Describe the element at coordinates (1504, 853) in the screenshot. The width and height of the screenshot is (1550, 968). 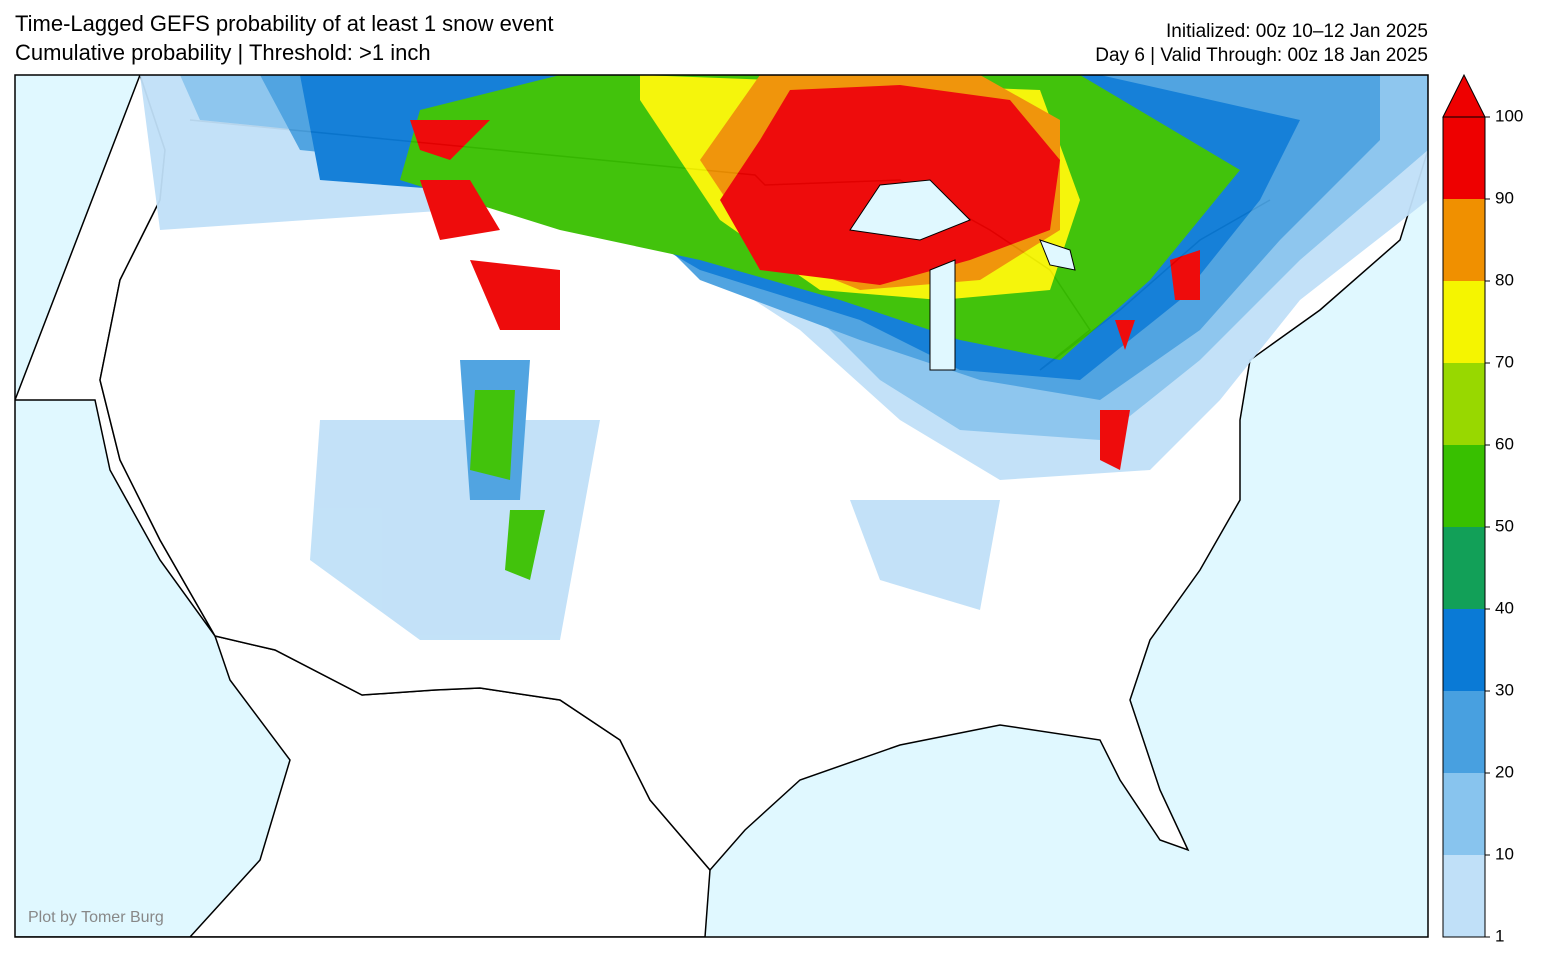
I see `colorbar-tick-label: 10` at that location.